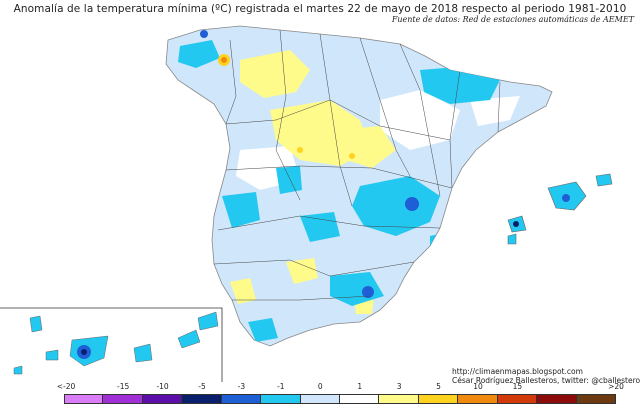 The height and width of the screenshot is (406, 640). I want to click on legend-label: -15, so click(123, 386).